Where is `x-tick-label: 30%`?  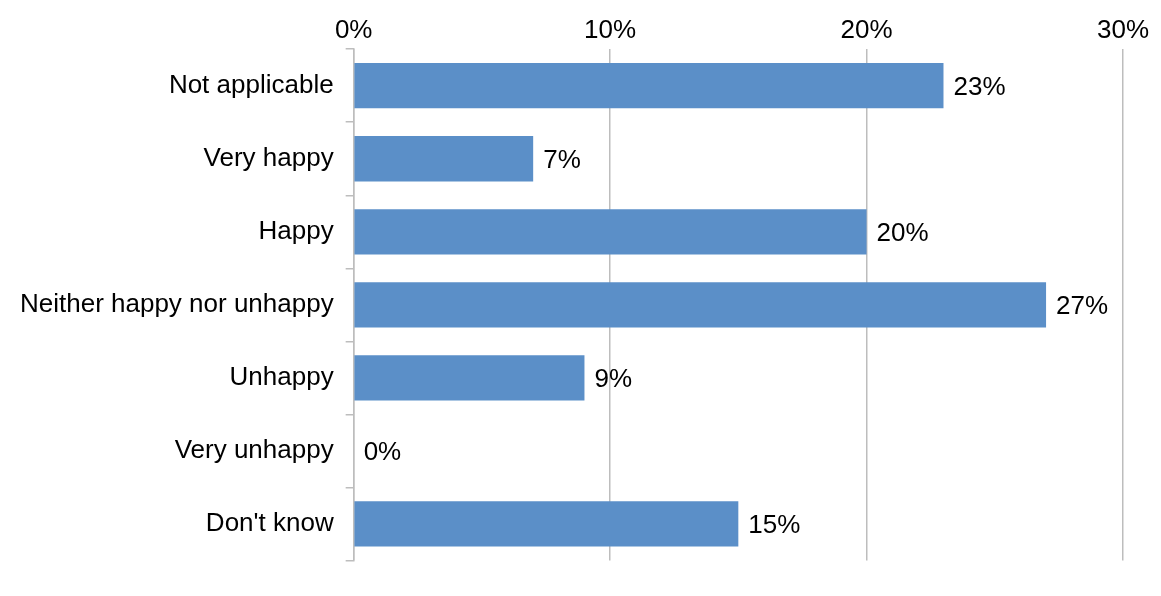 x-tick-label: 30% is located at coordinates (1123, 28).